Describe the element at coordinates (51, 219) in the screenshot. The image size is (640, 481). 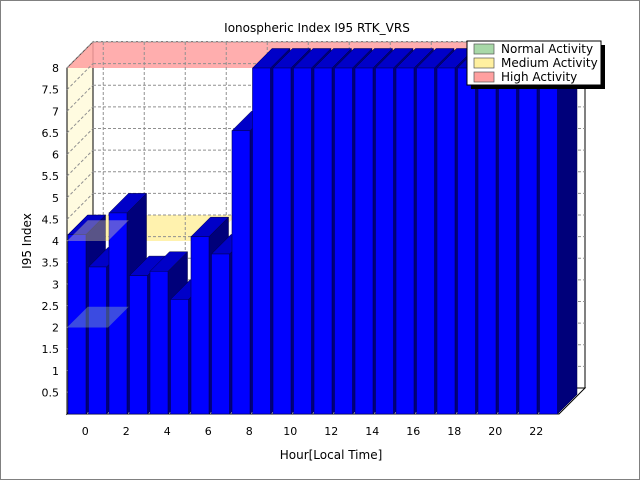
I see `y-tick-label: 4.5` at that location.